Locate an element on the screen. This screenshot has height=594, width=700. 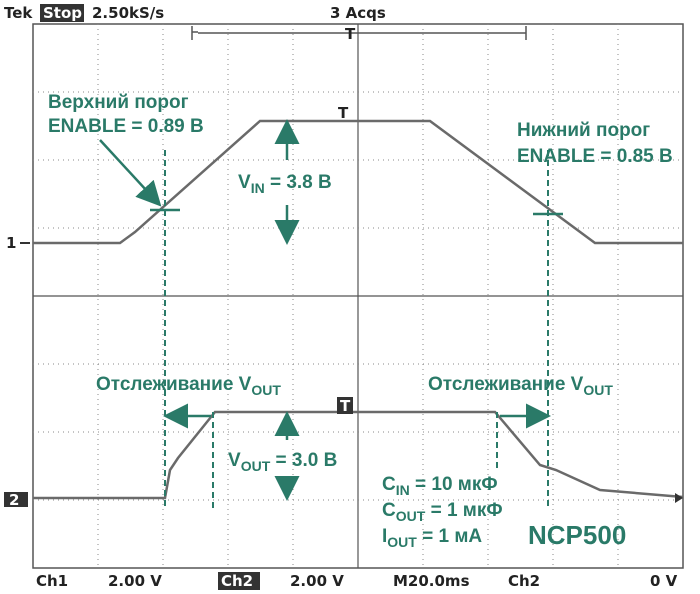
lower-value: ENABLE = 0.85 В is located at coordinates (595, 156).